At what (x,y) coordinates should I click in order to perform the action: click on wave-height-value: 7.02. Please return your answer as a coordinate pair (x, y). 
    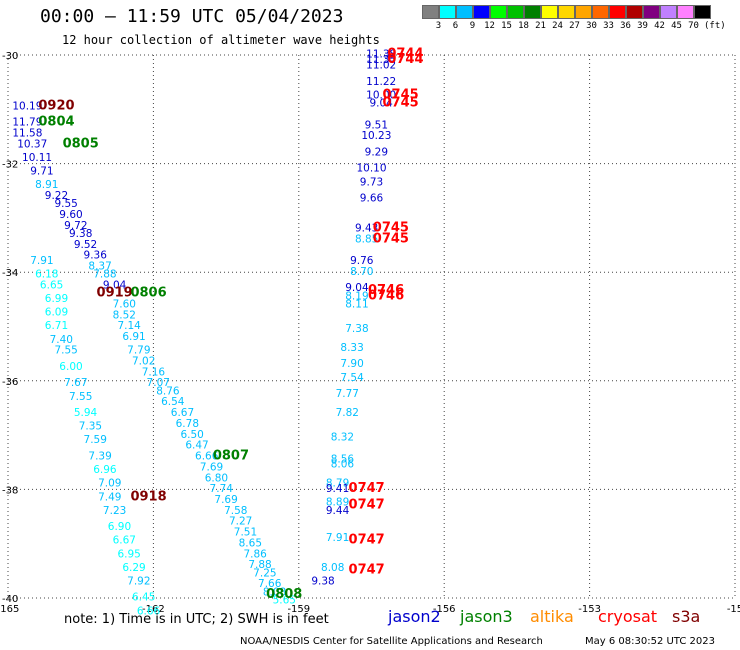
    Looking at the image, I should click on (143, 362).